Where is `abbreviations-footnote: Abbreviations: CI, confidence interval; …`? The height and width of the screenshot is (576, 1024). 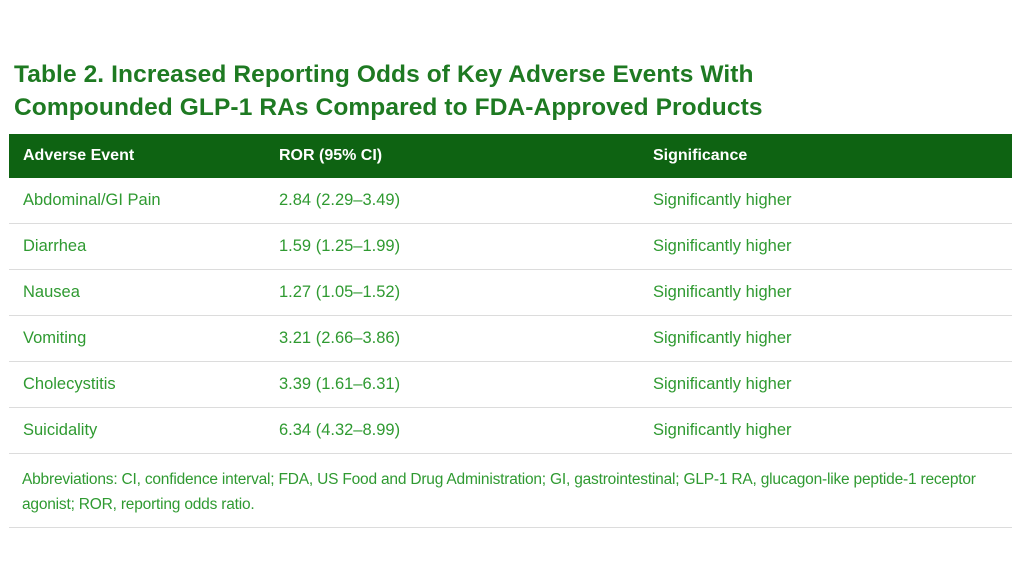 abbreviations-footnote: Abbreviations: CI, confidence interval; … is located at coordinates (510, 492).